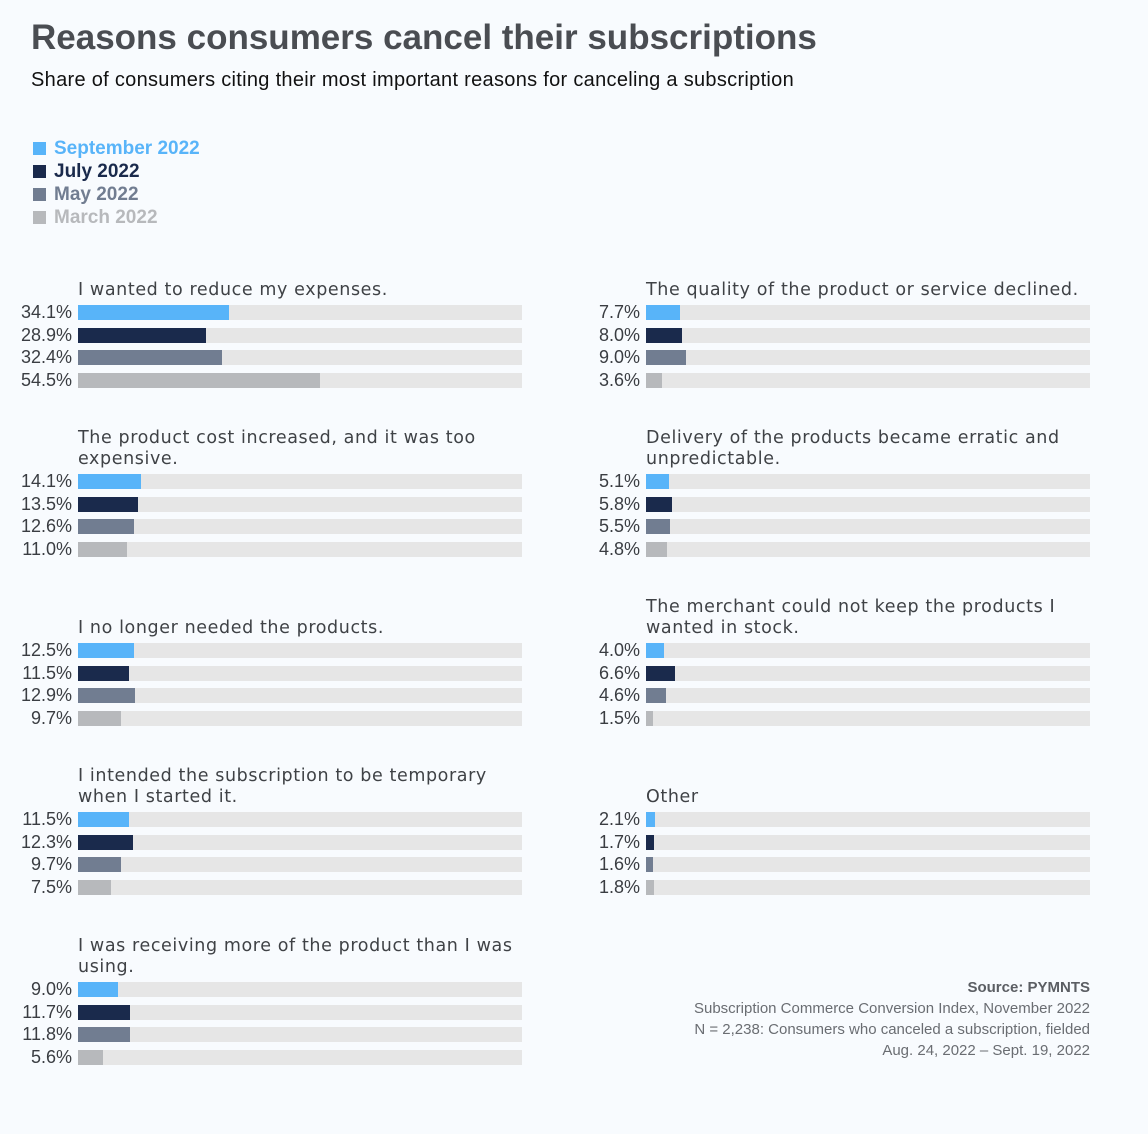 The image size is (1148, 1134). I want to click on value-label: 12.6%, so click(46, 526).